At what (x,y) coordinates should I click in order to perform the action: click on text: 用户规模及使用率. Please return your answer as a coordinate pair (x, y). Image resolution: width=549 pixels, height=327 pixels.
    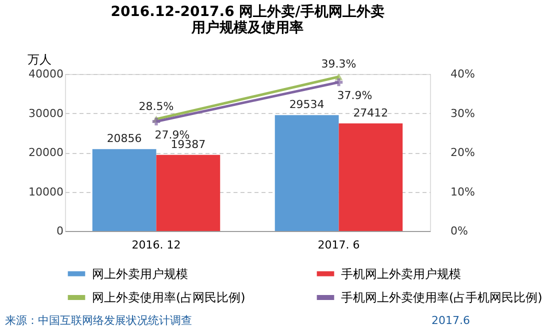
    Looking at the image, I should click on (248, 28).